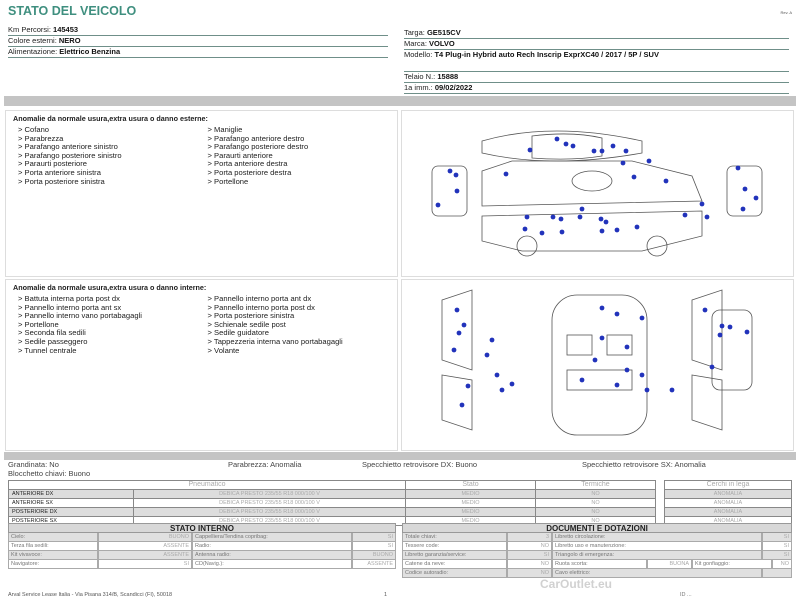 The image size is (800, 600). What do you see at coordinates (32, 40) in the screenshot?
I see `info-label: Colore esterni:` at bounding box center [32, 40].